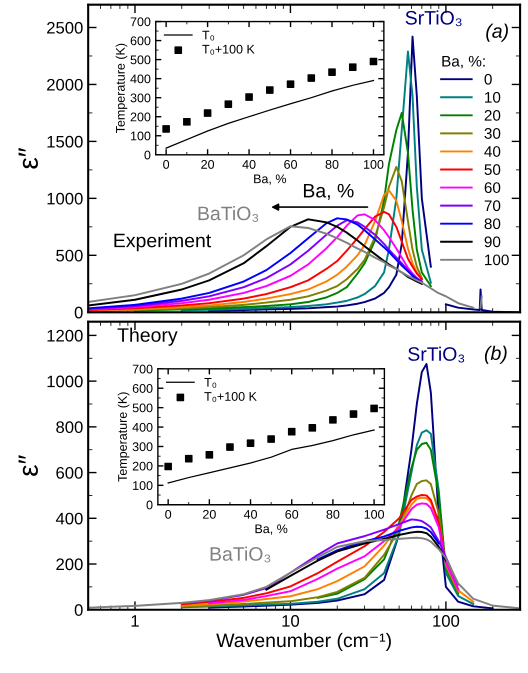  Describe the element at coordinates (492, 242) in the screenshot. I see `legend-label: 90` at that location.